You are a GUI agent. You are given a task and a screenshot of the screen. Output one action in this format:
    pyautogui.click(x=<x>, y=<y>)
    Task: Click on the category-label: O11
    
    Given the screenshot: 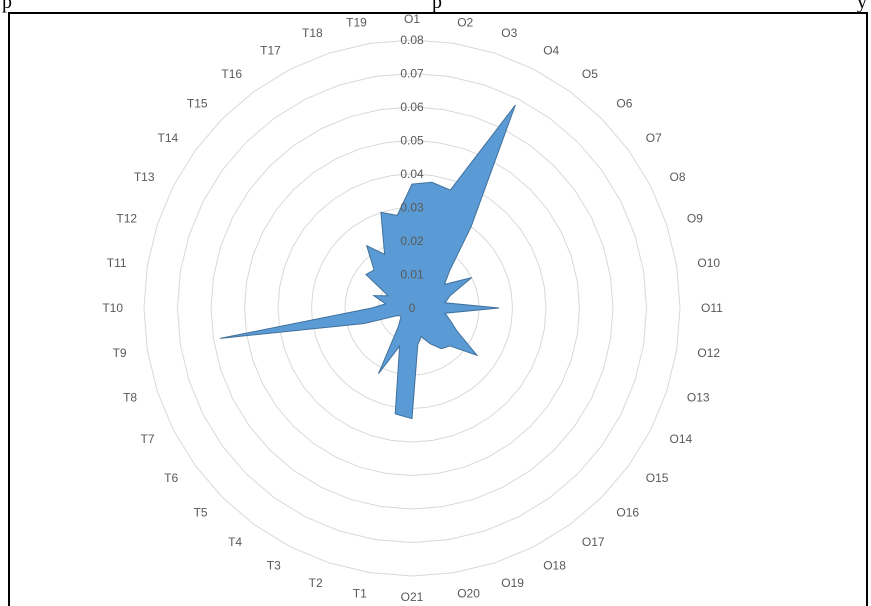 What is the action you would take?
    pyautogui.click(x=712, y=308)
    